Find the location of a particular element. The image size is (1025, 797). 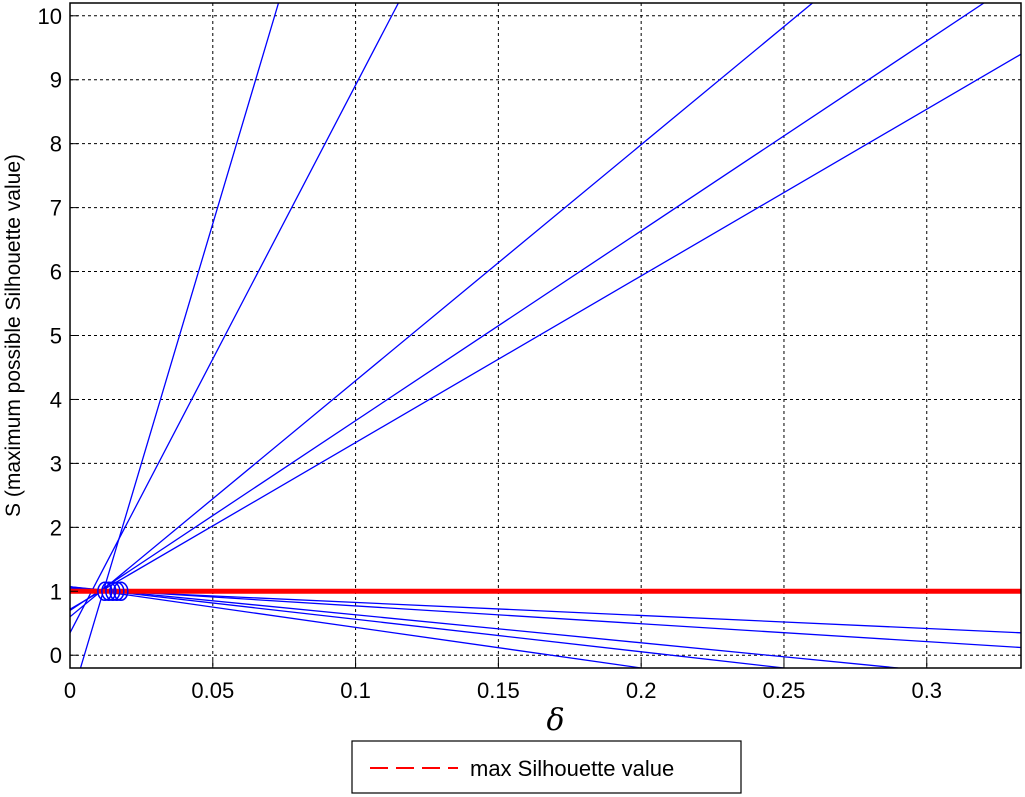

legend: max Silhouette value is located at coordinates (546, 767).